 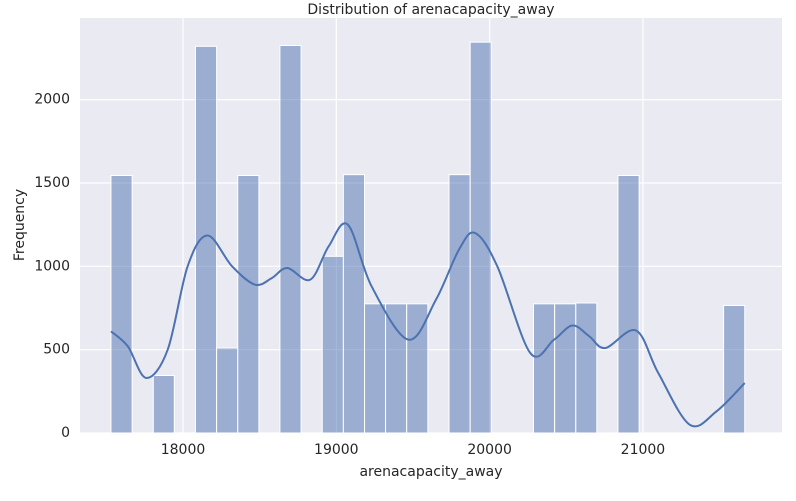 What do you see at coordinates (52, 100) in the screenshot?
I see `y-tick-label: 2000` at bounding box center [52, 100].